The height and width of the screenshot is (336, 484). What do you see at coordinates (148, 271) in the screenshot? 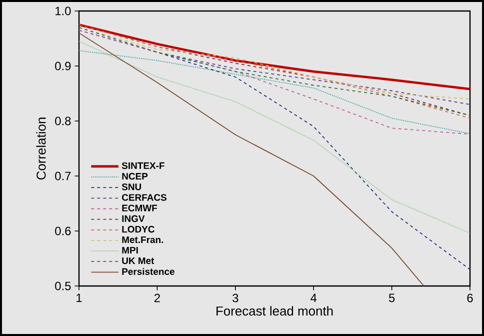
I see `legend-label: Persistence` at bounding box center [148, 271].